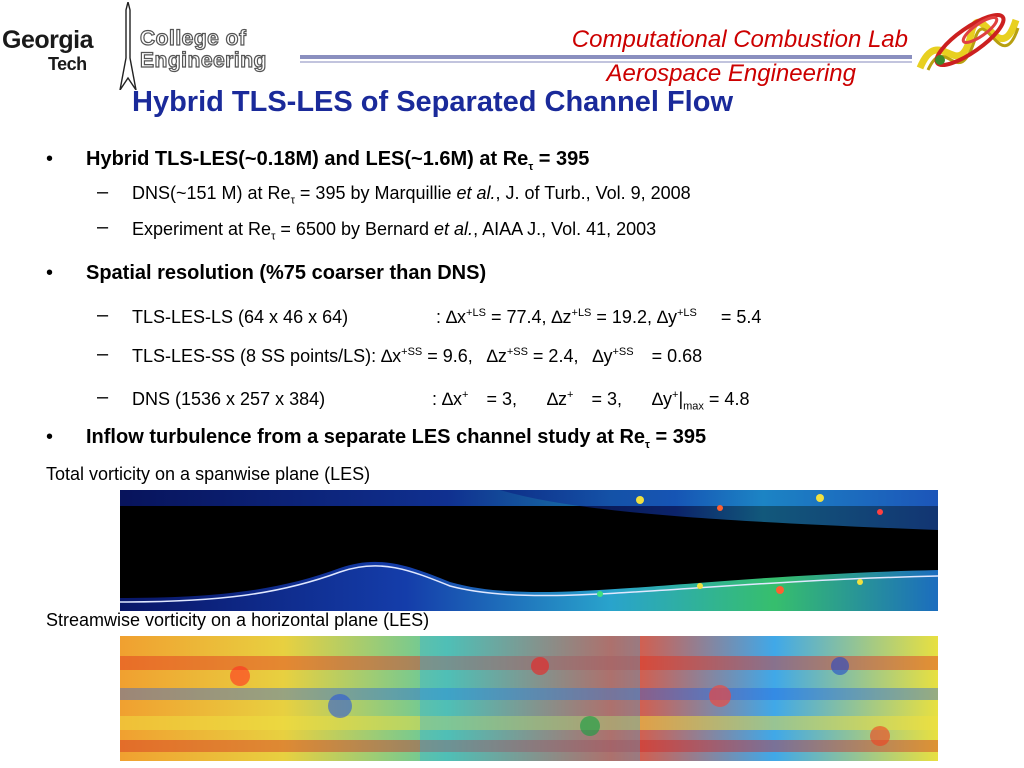 This screenshot has width=1024, height=768. Describe the element at coordinates (599, 317) in the screenshot. I see `tls-les-ls-values: : ∆x+LS = 77.4, ∆z+LS = 19.2, ∆y+LS = 5.4` at that location.